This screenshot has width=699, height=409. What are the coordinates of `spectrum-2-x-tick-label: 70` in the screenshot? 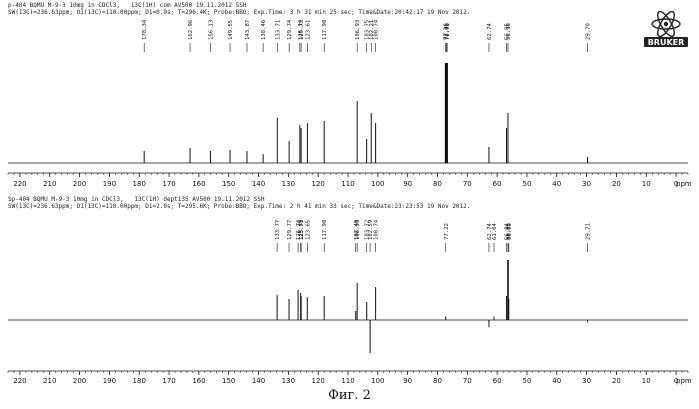 It's located at (467, 381).